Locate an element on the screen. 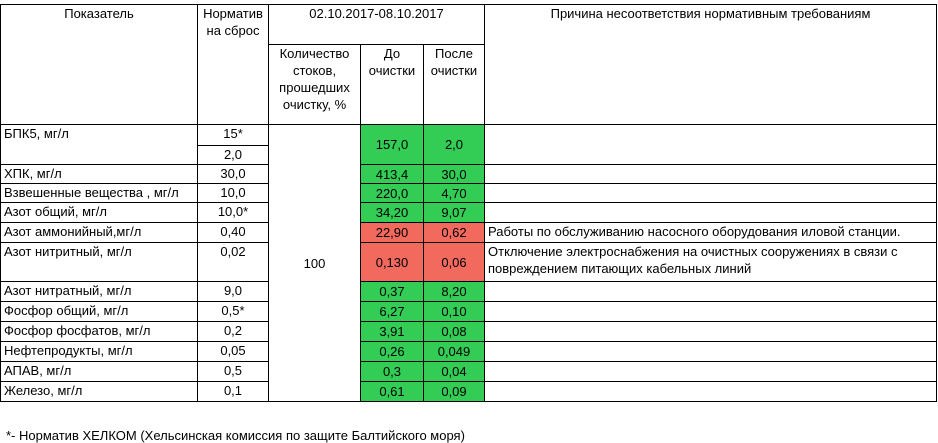 The height and width of the screenshot is (443, 938). row-indicator: Нефтепродукты, мг/л is located at coordinates (99, 351).